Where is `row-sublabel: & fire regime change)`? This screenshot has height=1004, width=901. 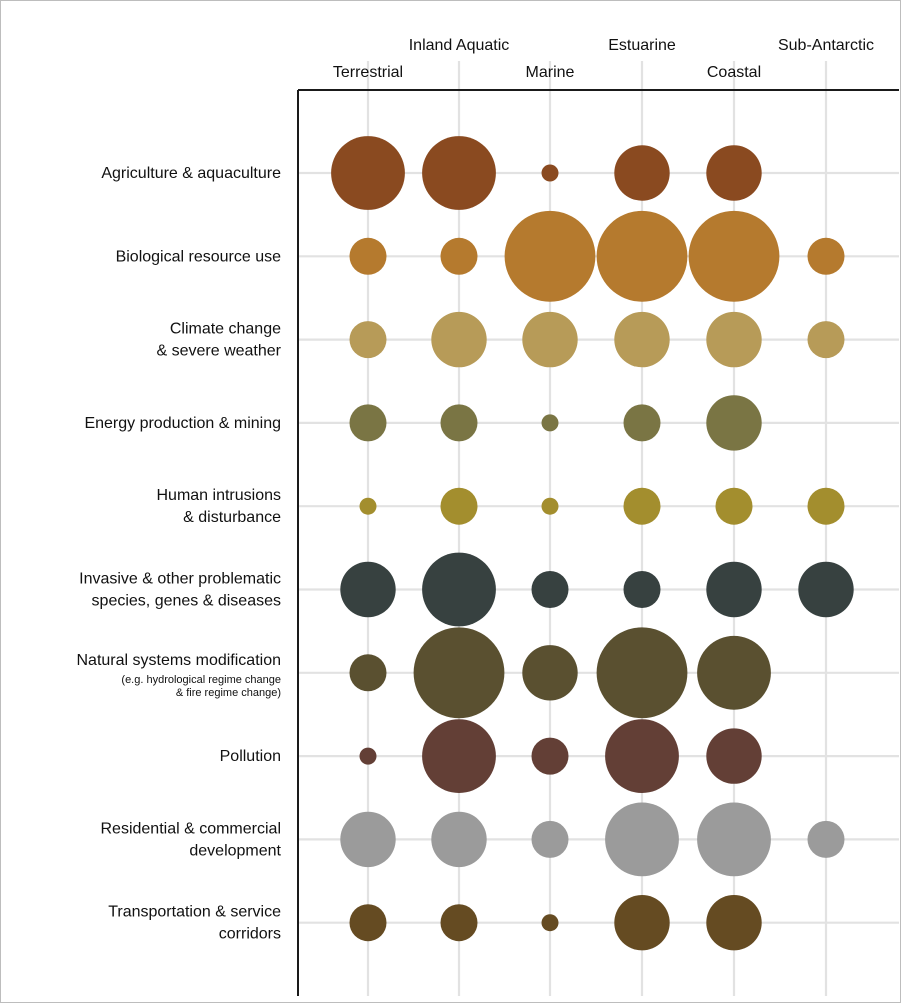 row-sublabel: & fire regime change) is located at coordinates (228, 693).